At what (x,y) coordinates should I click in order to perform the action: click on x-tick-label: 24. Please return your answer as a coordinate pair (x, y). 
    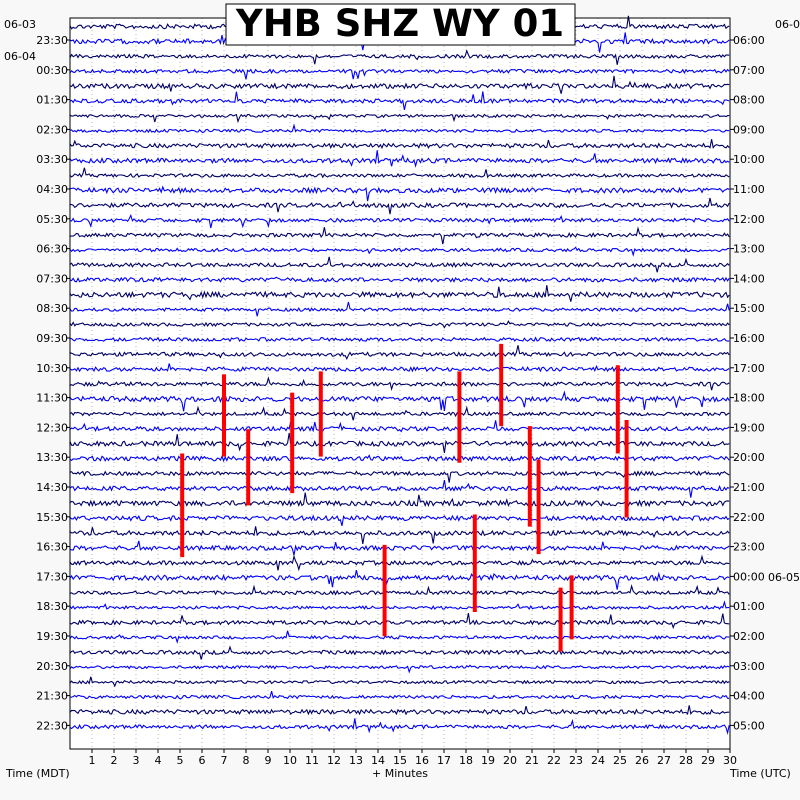
    Looking at the image, I should click on (598, 760).